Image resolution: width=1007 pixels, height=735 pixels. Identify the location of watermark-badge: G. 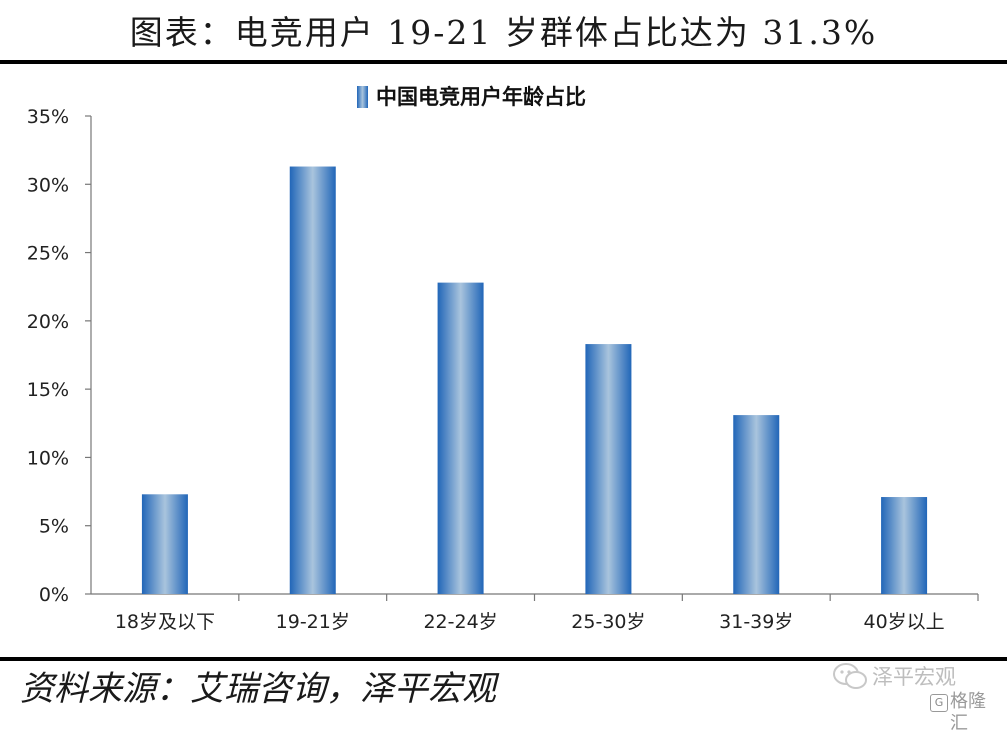
(939, 703).